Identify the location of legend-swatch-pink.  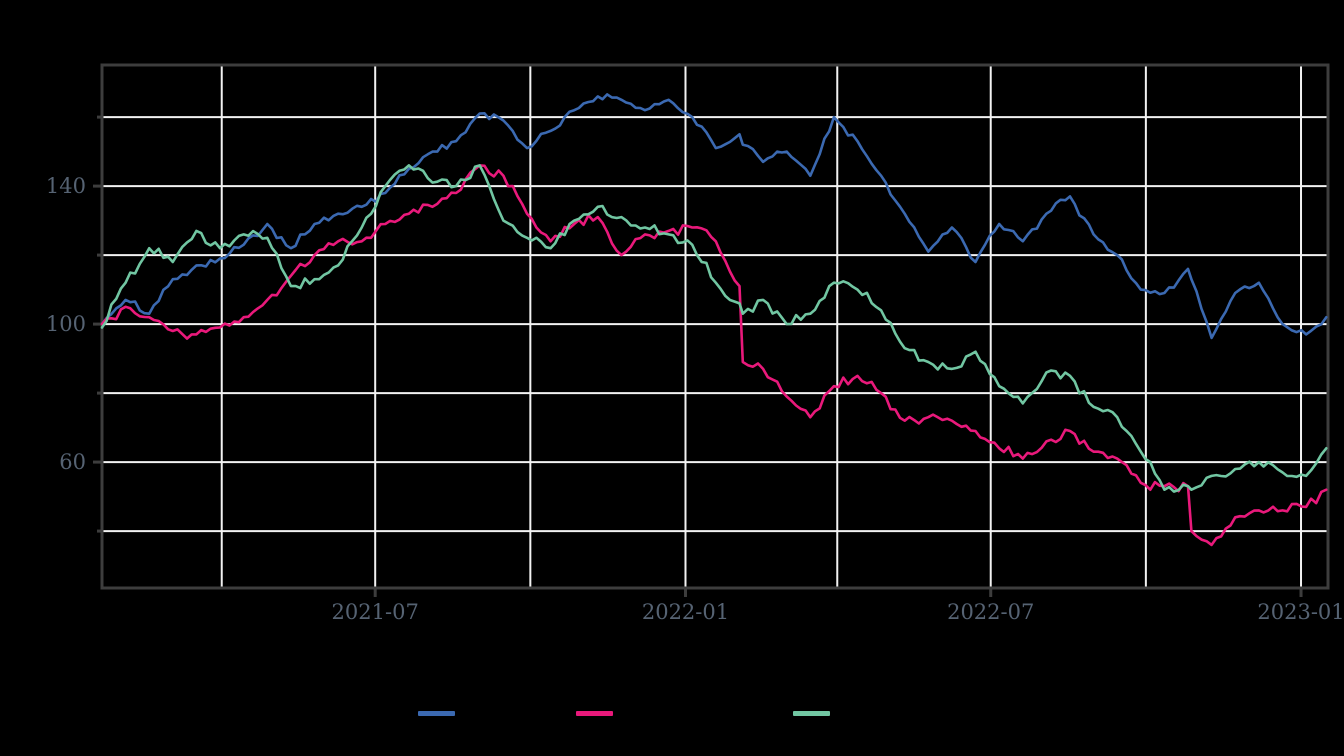
(594, 713).